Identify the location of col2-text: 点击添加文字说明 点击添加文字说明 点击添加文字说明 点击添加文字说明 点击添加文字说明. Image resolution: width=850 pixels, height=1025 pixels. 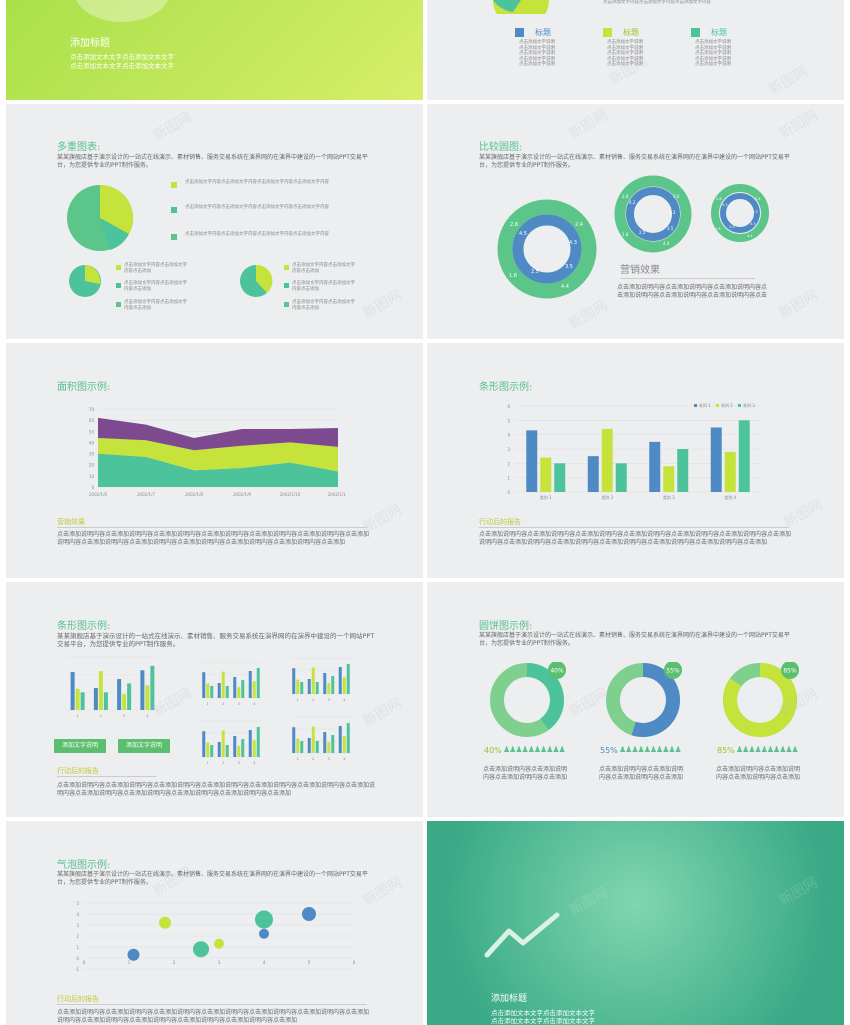
(625, 53).